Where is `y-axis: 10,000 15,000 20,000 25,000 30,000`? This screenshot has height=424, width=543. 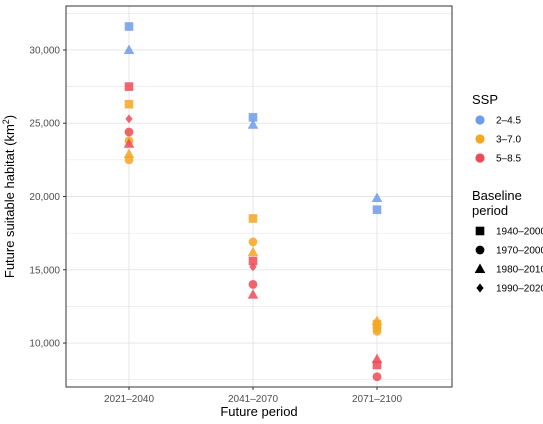 y-axis: 10,000 15,000 20,000 25,000 30,000 is located at coordinates (47, 197).